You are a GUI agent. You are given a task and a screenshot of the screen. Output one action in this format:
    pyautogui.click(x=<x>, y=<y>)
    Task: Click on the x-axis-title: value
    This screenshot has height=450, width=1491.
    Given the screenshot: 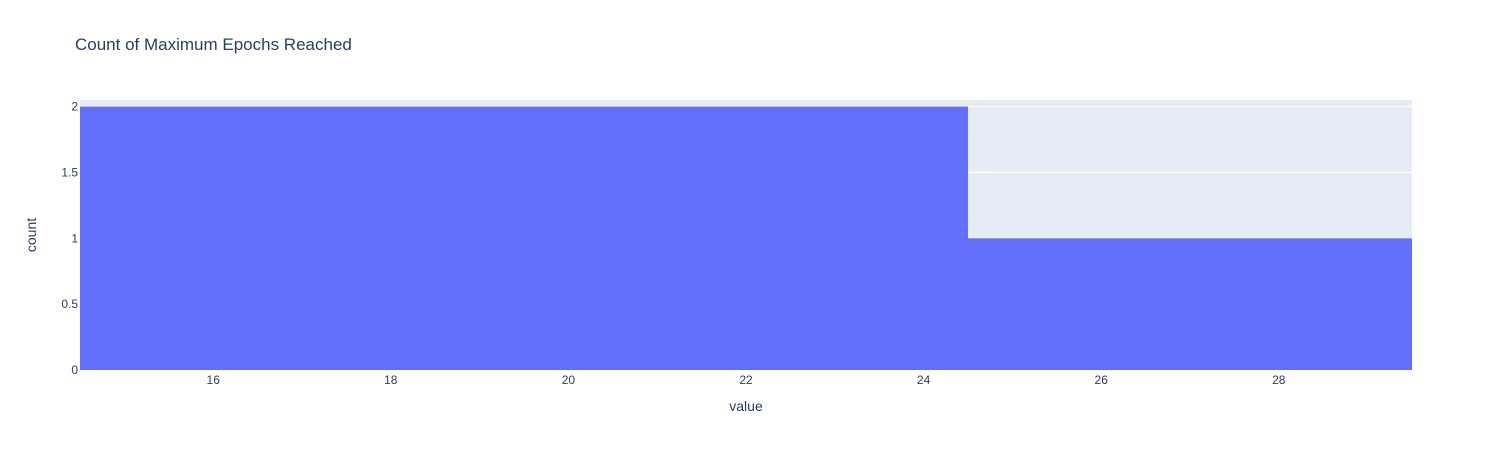 What is the action you would take?
    pyautogui.click(x=746, y=406)
    